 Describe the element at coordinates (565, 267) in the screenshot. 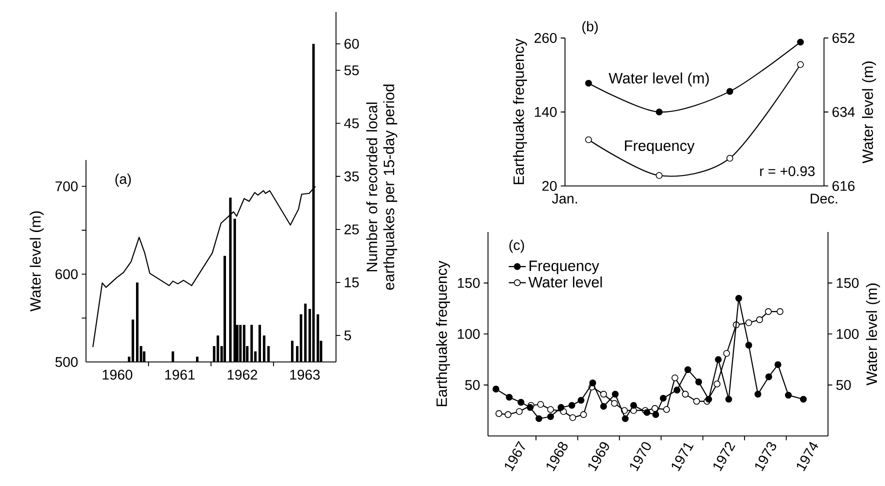

I see `legend-label: Frequency` at that location.